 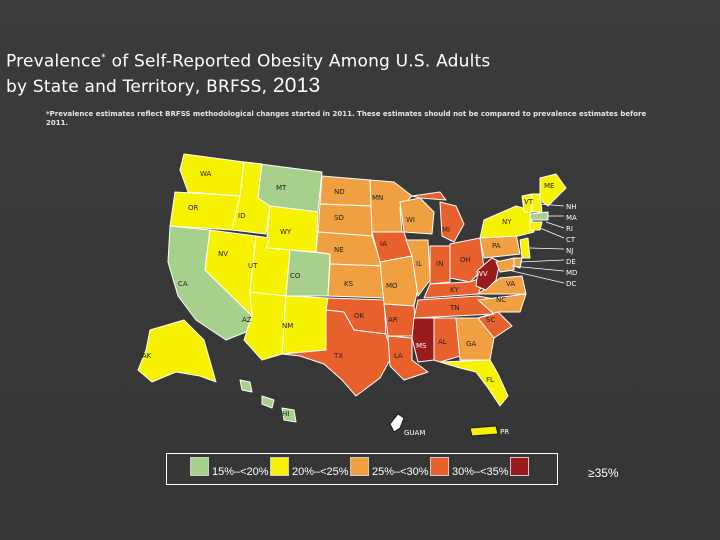 I want to click on label-WA: WA, so click(x=206, y=174).